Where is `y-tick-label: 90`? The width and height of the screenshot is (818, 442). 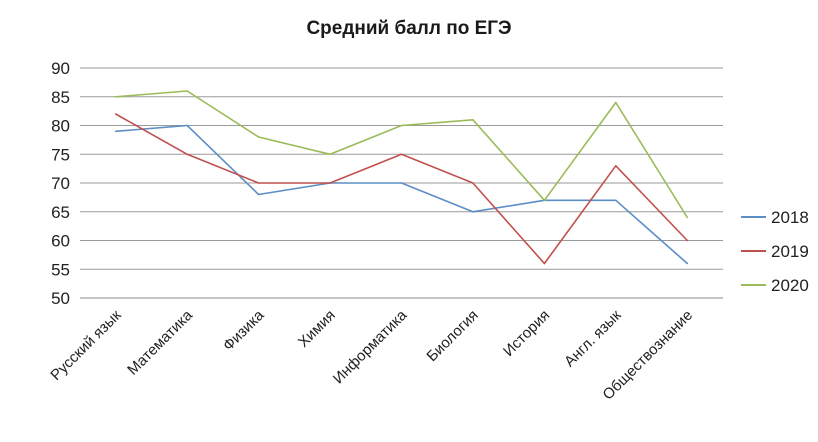
y-tick-label: 90 is located at coordinates (60, 68).